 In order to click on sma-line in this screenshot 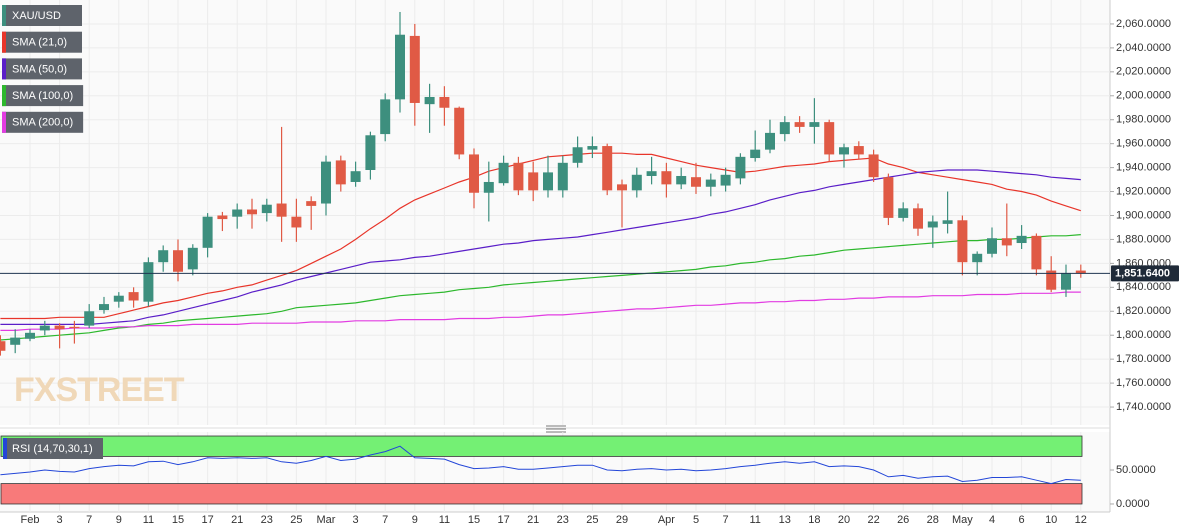, I will do `click(540, 311)`.